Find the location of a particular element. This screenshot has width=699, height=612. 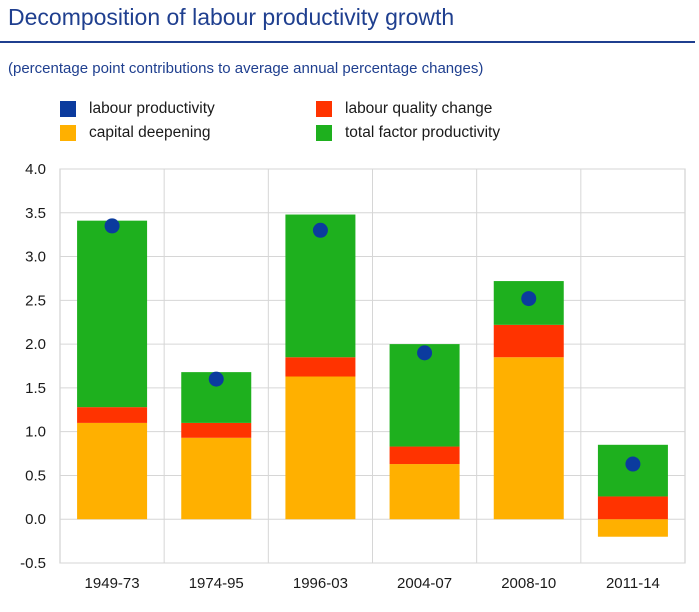

x-tick-label: 2008-10 is located at coordinates (528, 583).